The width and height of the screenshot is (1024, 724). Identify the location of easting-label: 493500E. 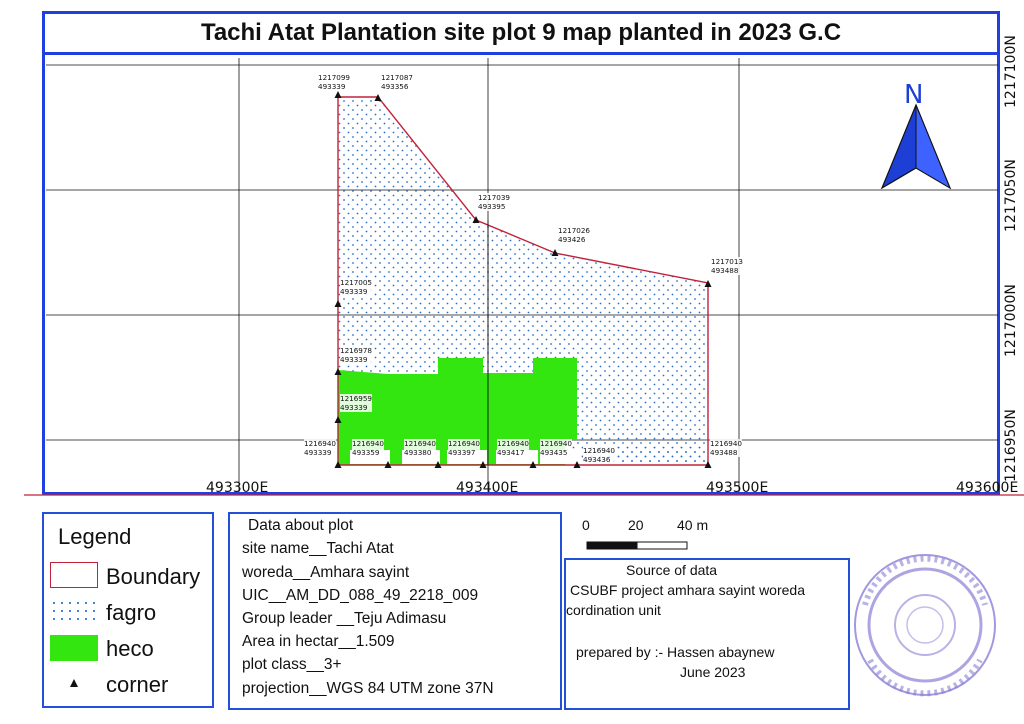
(737, 488).